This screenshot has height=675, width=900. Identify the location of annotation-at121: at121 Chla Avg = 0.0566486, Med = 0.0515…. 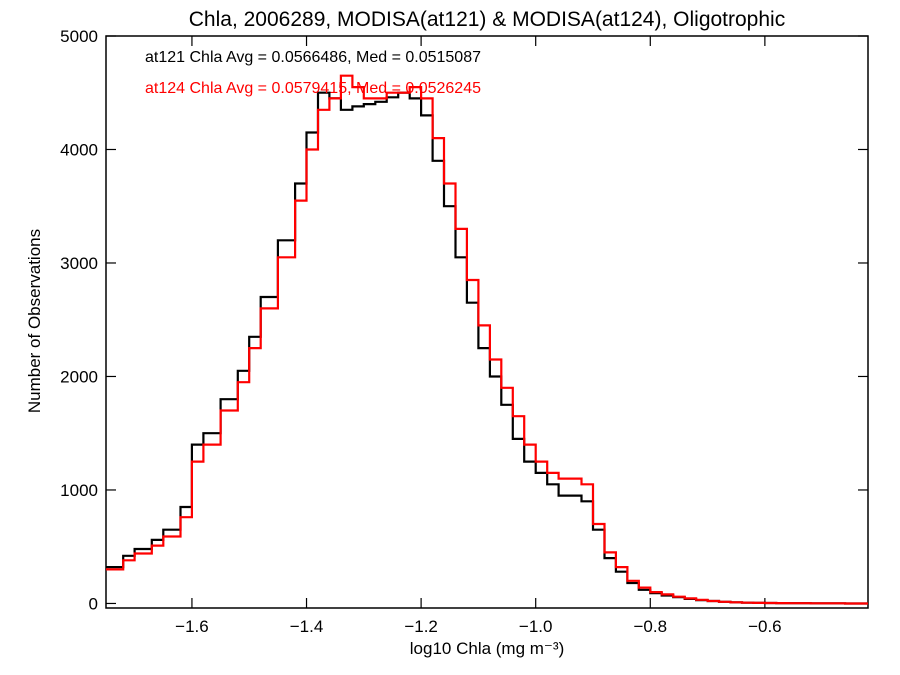
(313, 57).